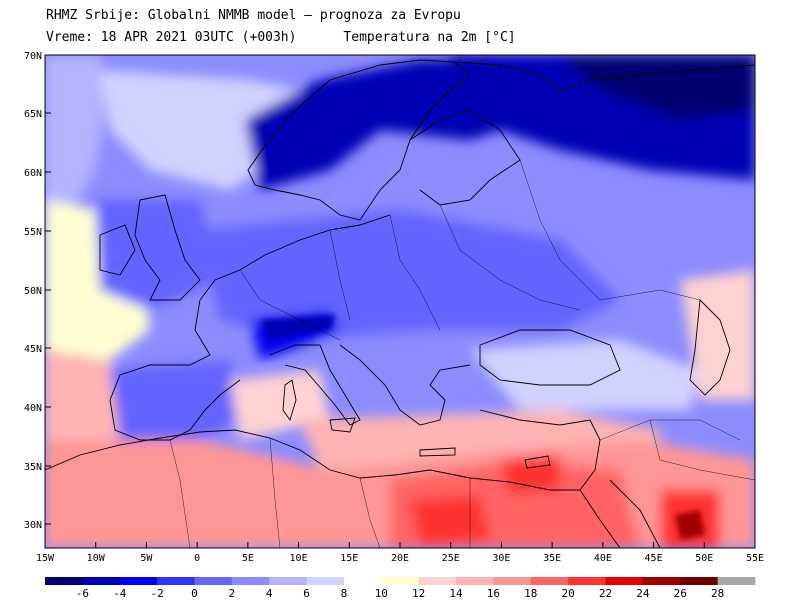  What do you see at coordinates (680, 593) in the screenshot?
I see `colorbar-label: 26` at bounding box center [680, 593].